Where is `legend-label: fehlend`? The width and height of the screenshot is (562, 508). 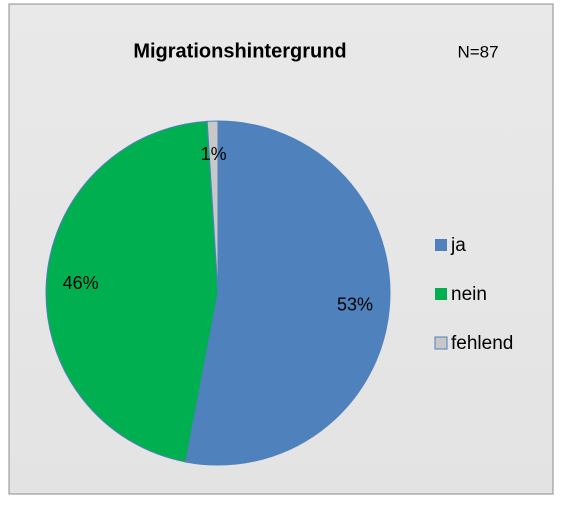
legend-label: fehlend is located at coordinates (482, 343).